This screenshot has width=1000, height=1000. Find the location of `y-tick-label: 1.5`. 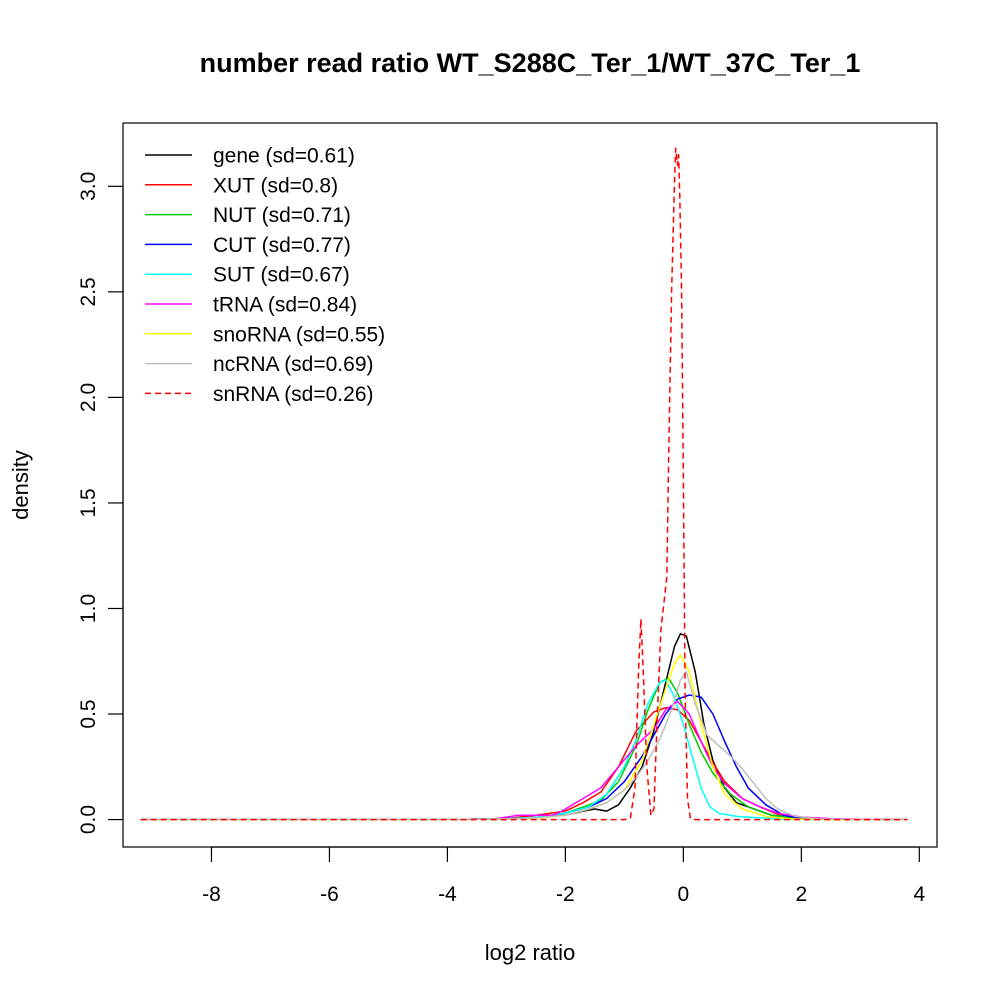

y-tick-label: 1.5 is located at coordinates (88, 502).